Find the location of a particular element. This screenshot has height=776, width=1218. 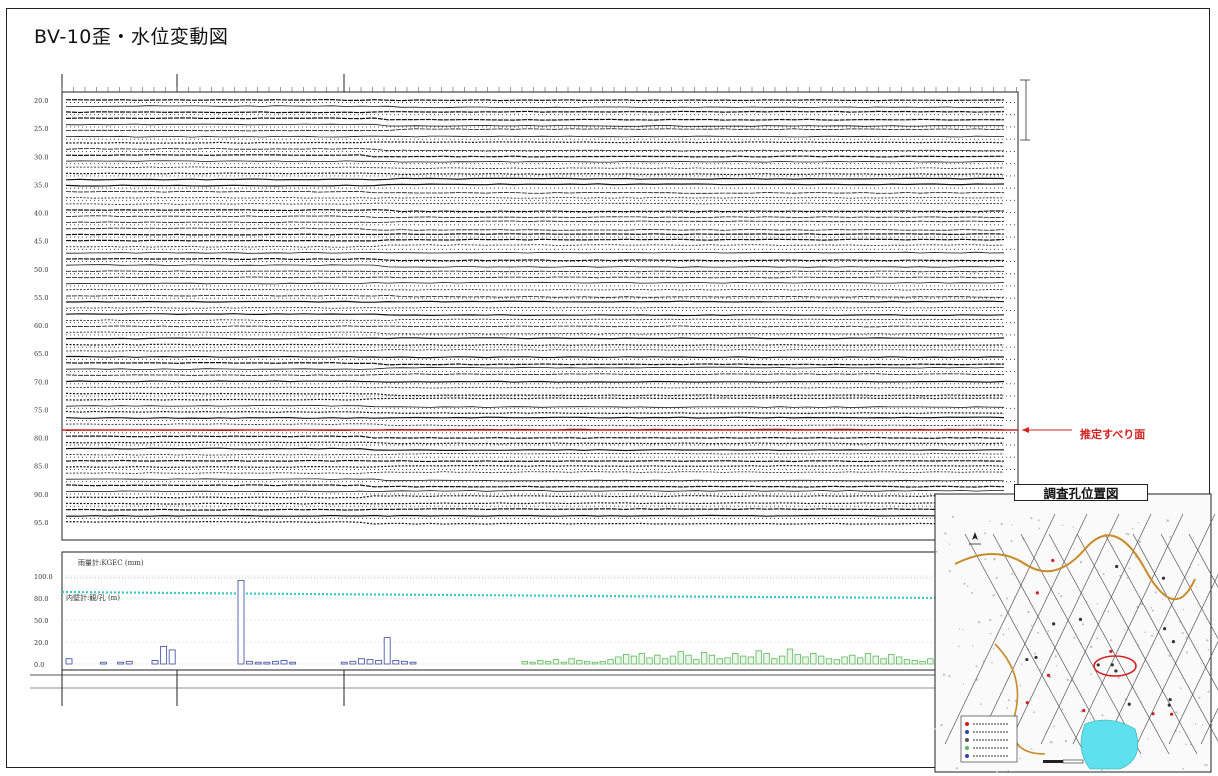

y-tick-label: 60.0 is located at coordinates (41, 326).